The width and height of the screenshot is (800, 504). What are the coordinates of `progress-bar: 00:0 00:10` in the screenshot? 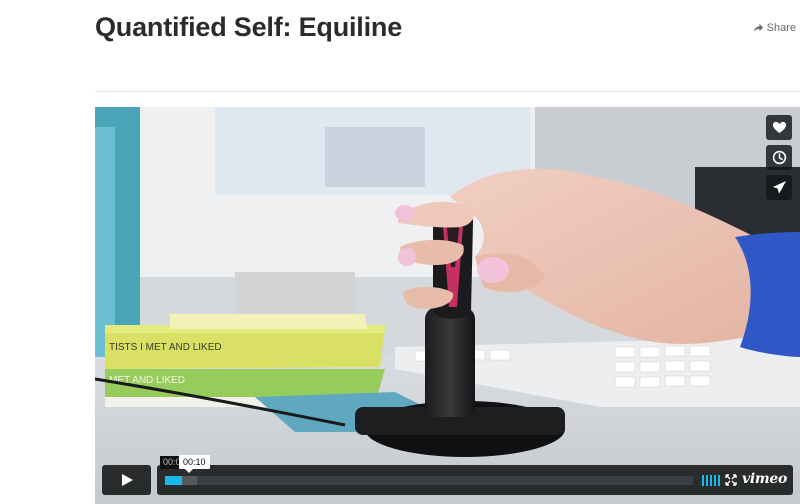 It's located at (426, 470).